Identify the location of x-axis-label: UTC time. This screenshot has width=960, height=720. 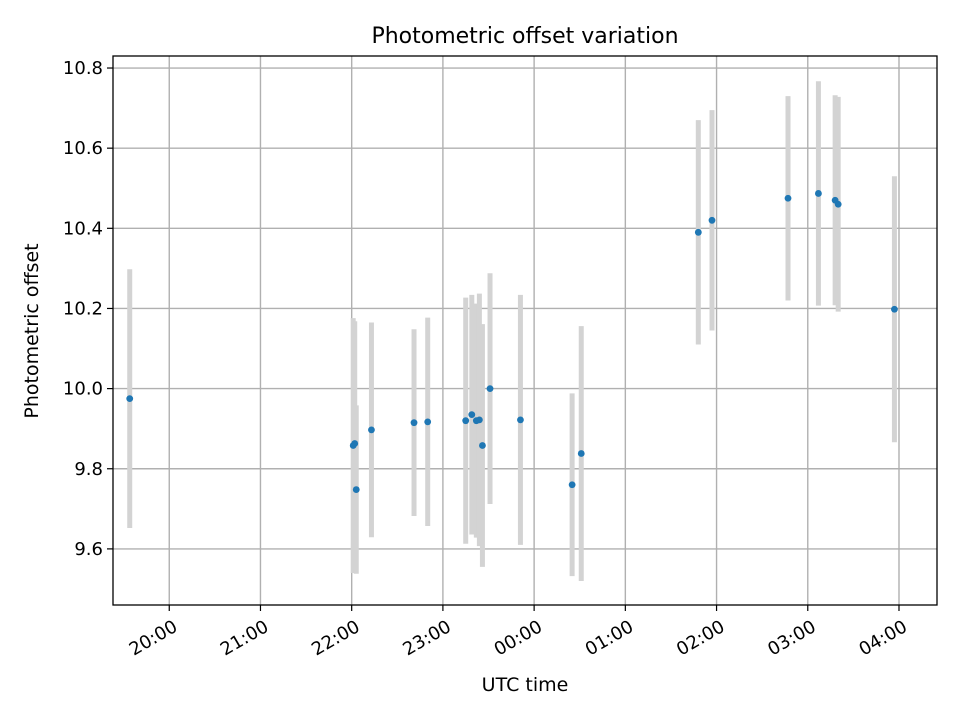
(525, 685).